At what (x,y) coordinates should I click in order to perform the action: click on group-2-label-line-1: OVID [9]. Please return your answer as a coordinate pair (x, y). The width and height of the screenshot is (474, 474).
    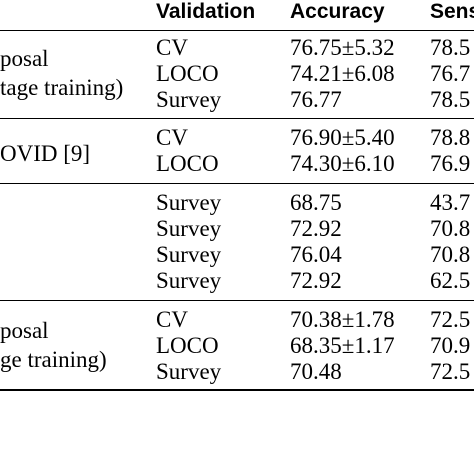
    Looking at the image, I should click on (45, 153).